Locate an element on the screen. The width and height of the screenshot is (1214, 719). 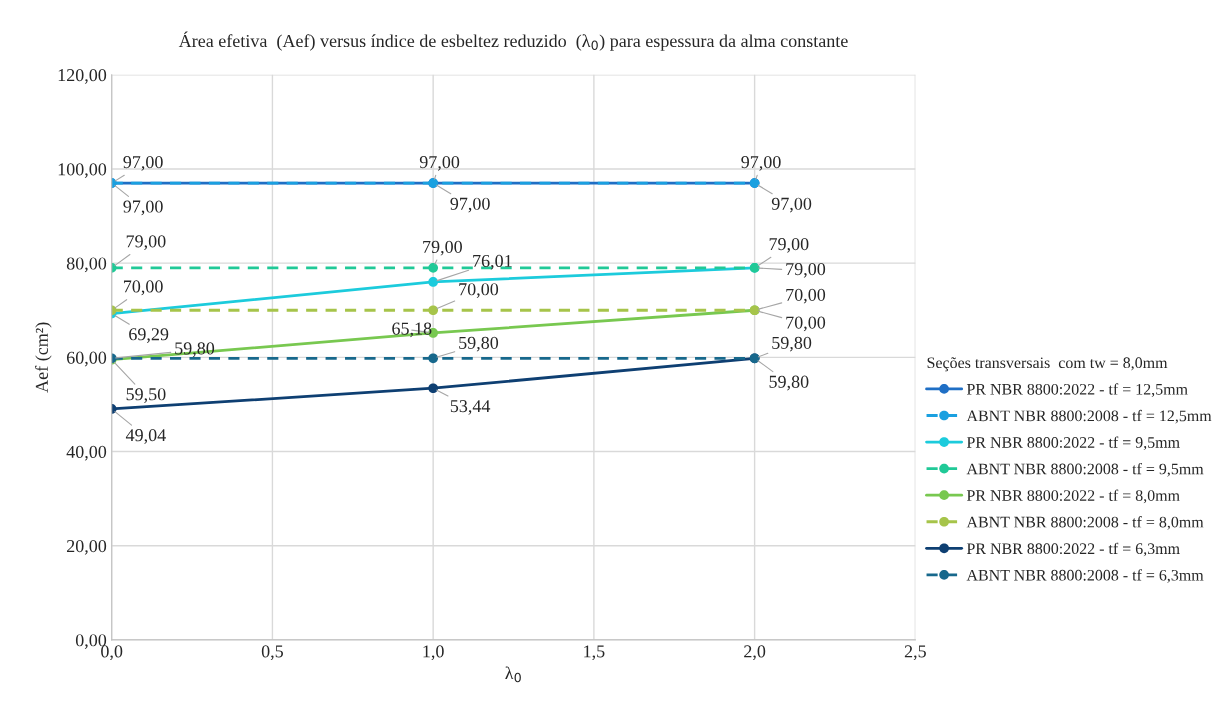
data-label: 69,29 is located at coordinates (149, 335).